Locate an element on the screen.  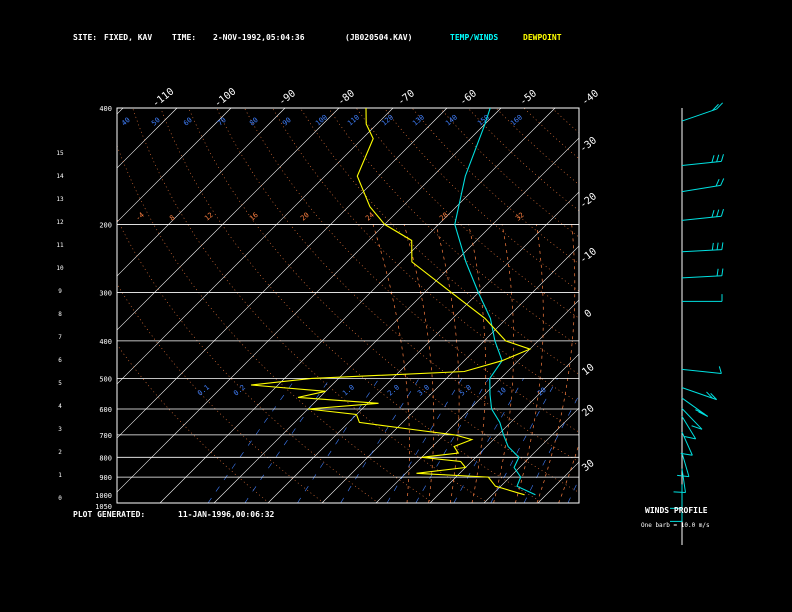
height-tick-label: 12 is located at coordinates (60, 222).